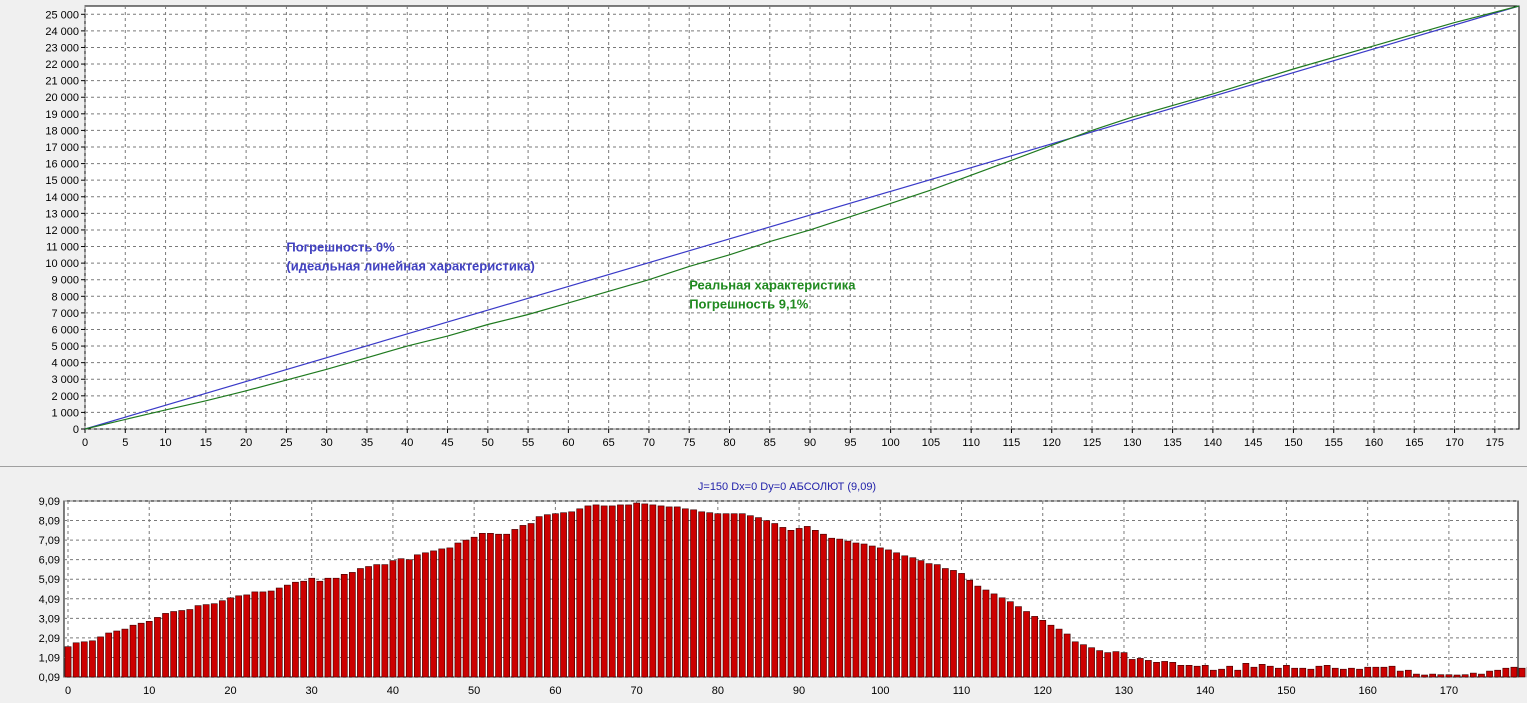 The height and width of the screenshot is (703, 1527). What do you see at coordinates (1454, 443) in the screenshot?
I see `x-tick-label: 170` at bounding box center [1454, 443].